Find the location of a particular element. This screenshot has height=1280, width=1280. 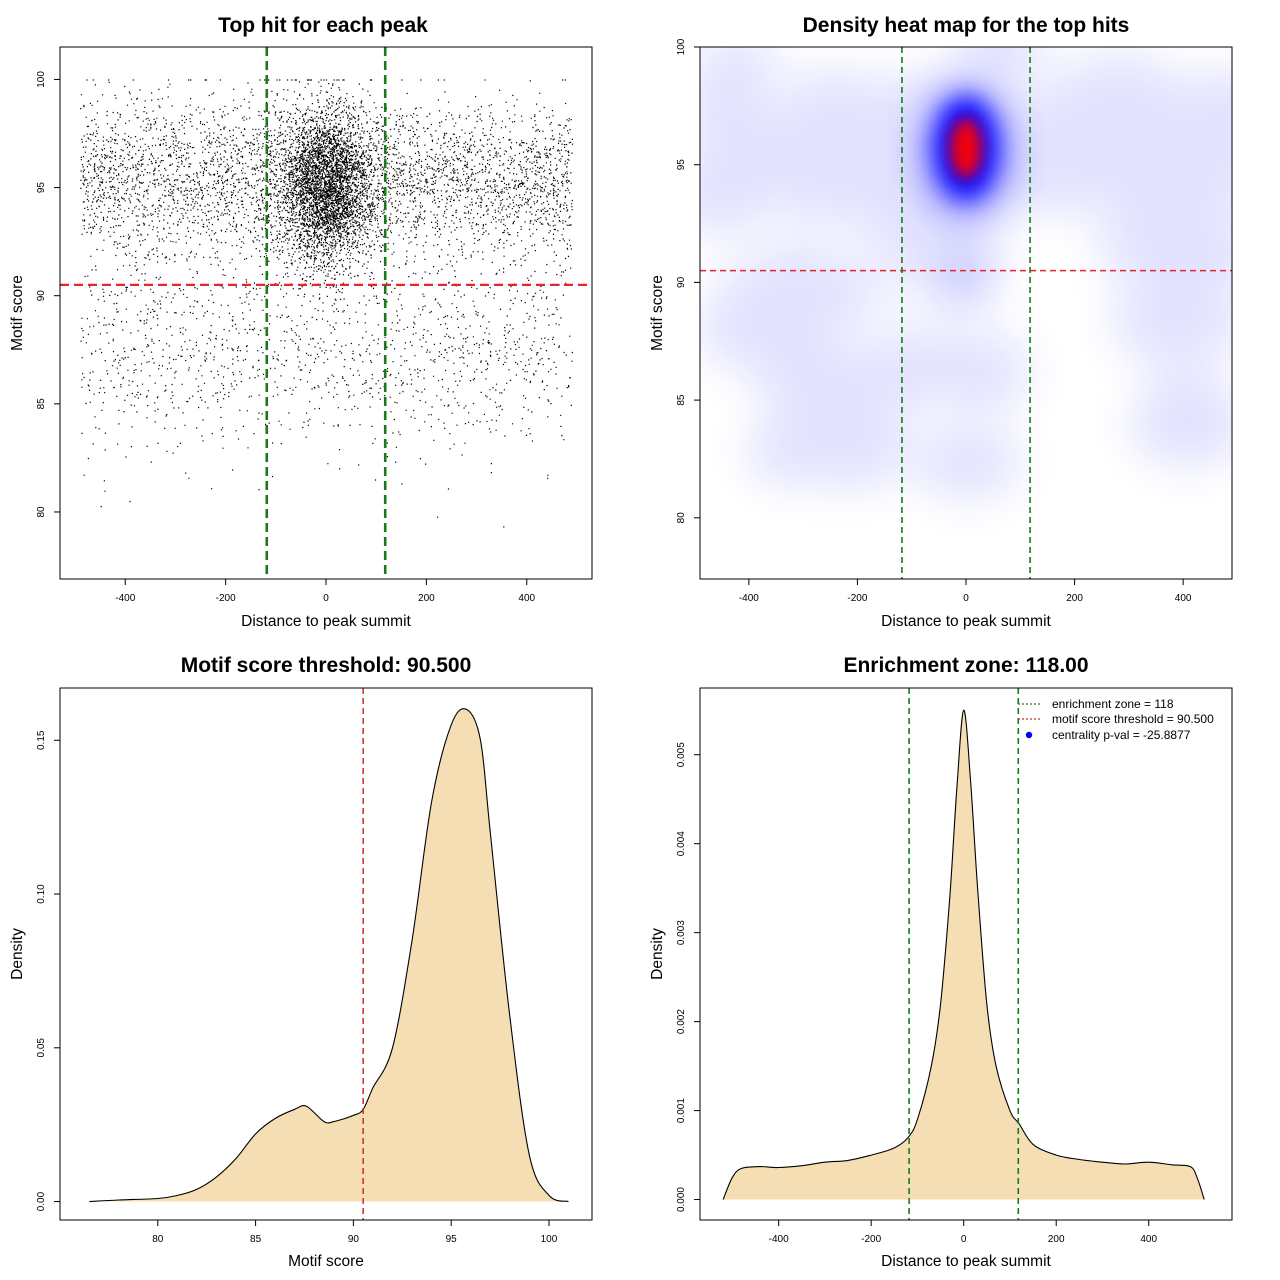

distance-density-x-axis-label: Distance to peak summit is located at coordinates (966, 1261).